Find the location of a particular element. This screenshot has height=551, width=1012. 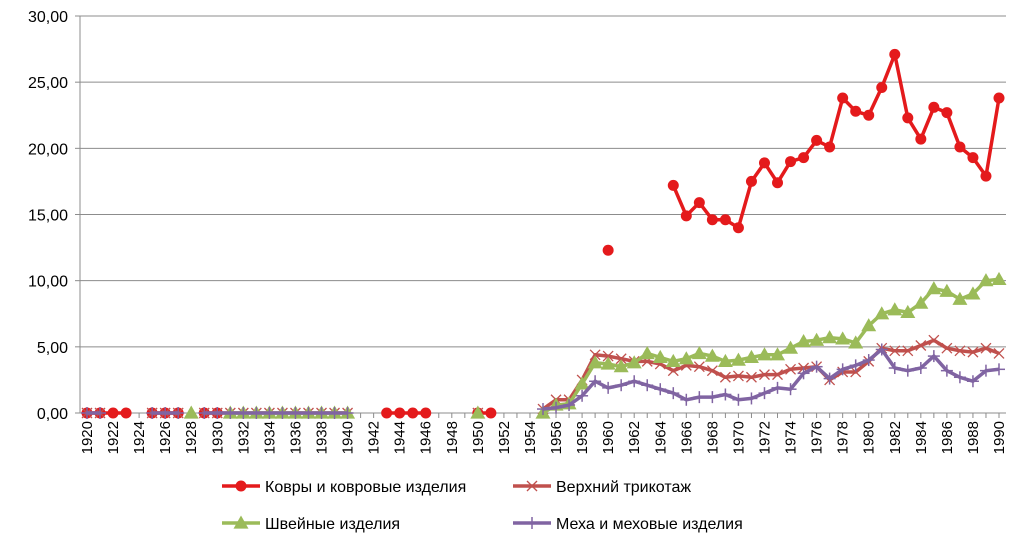

x-tick-label: 1970 is located at coordinates (738, 437).